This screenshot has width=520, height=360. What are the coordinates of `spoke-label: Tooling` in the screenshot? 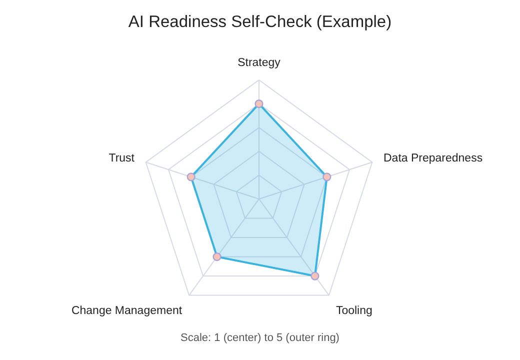 It's located at (354, 310).